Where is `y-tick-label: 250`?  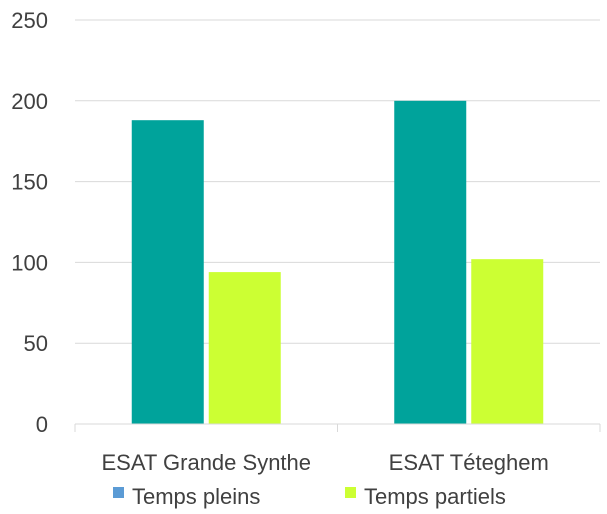 y-tick-label: 250 is located at coordinates (29, 20).